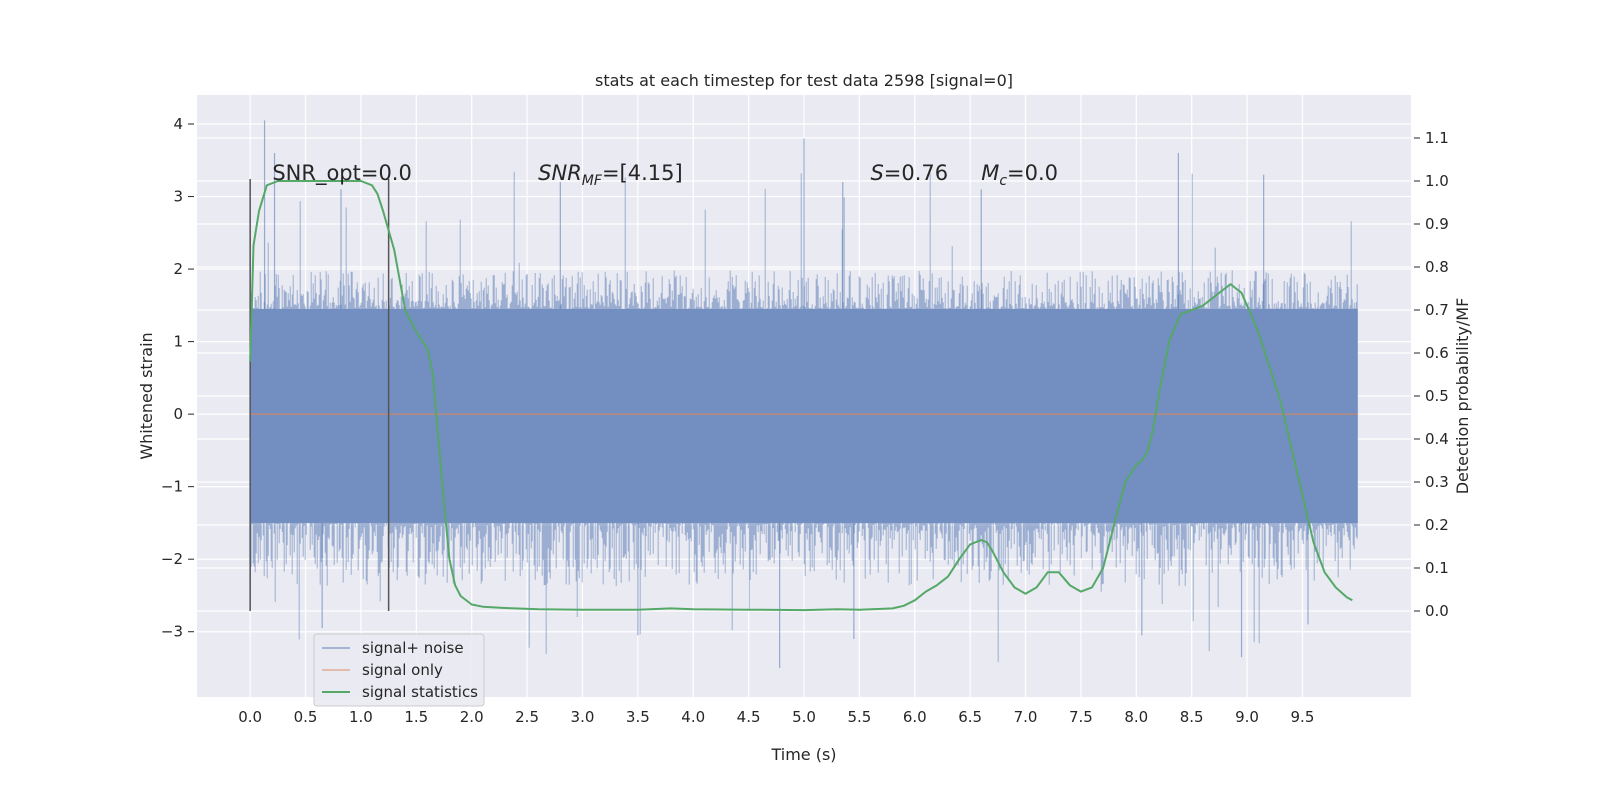  I want to click on x-tick-label: 5.0, so click(804, 717).